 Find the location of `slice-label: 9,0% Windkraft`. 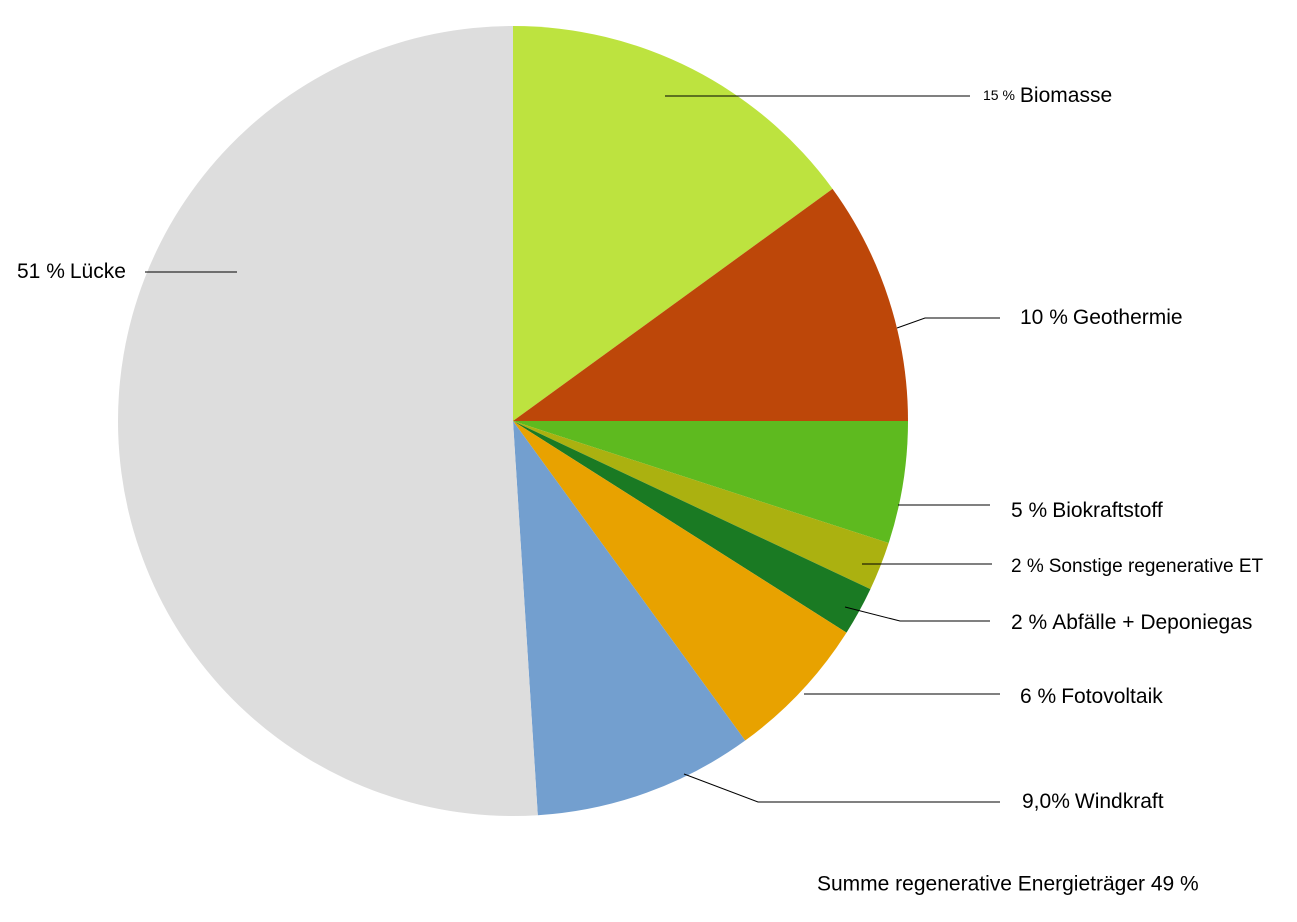

slice-label: 9,0% Windkraft is located at coordinates (1093, 801).